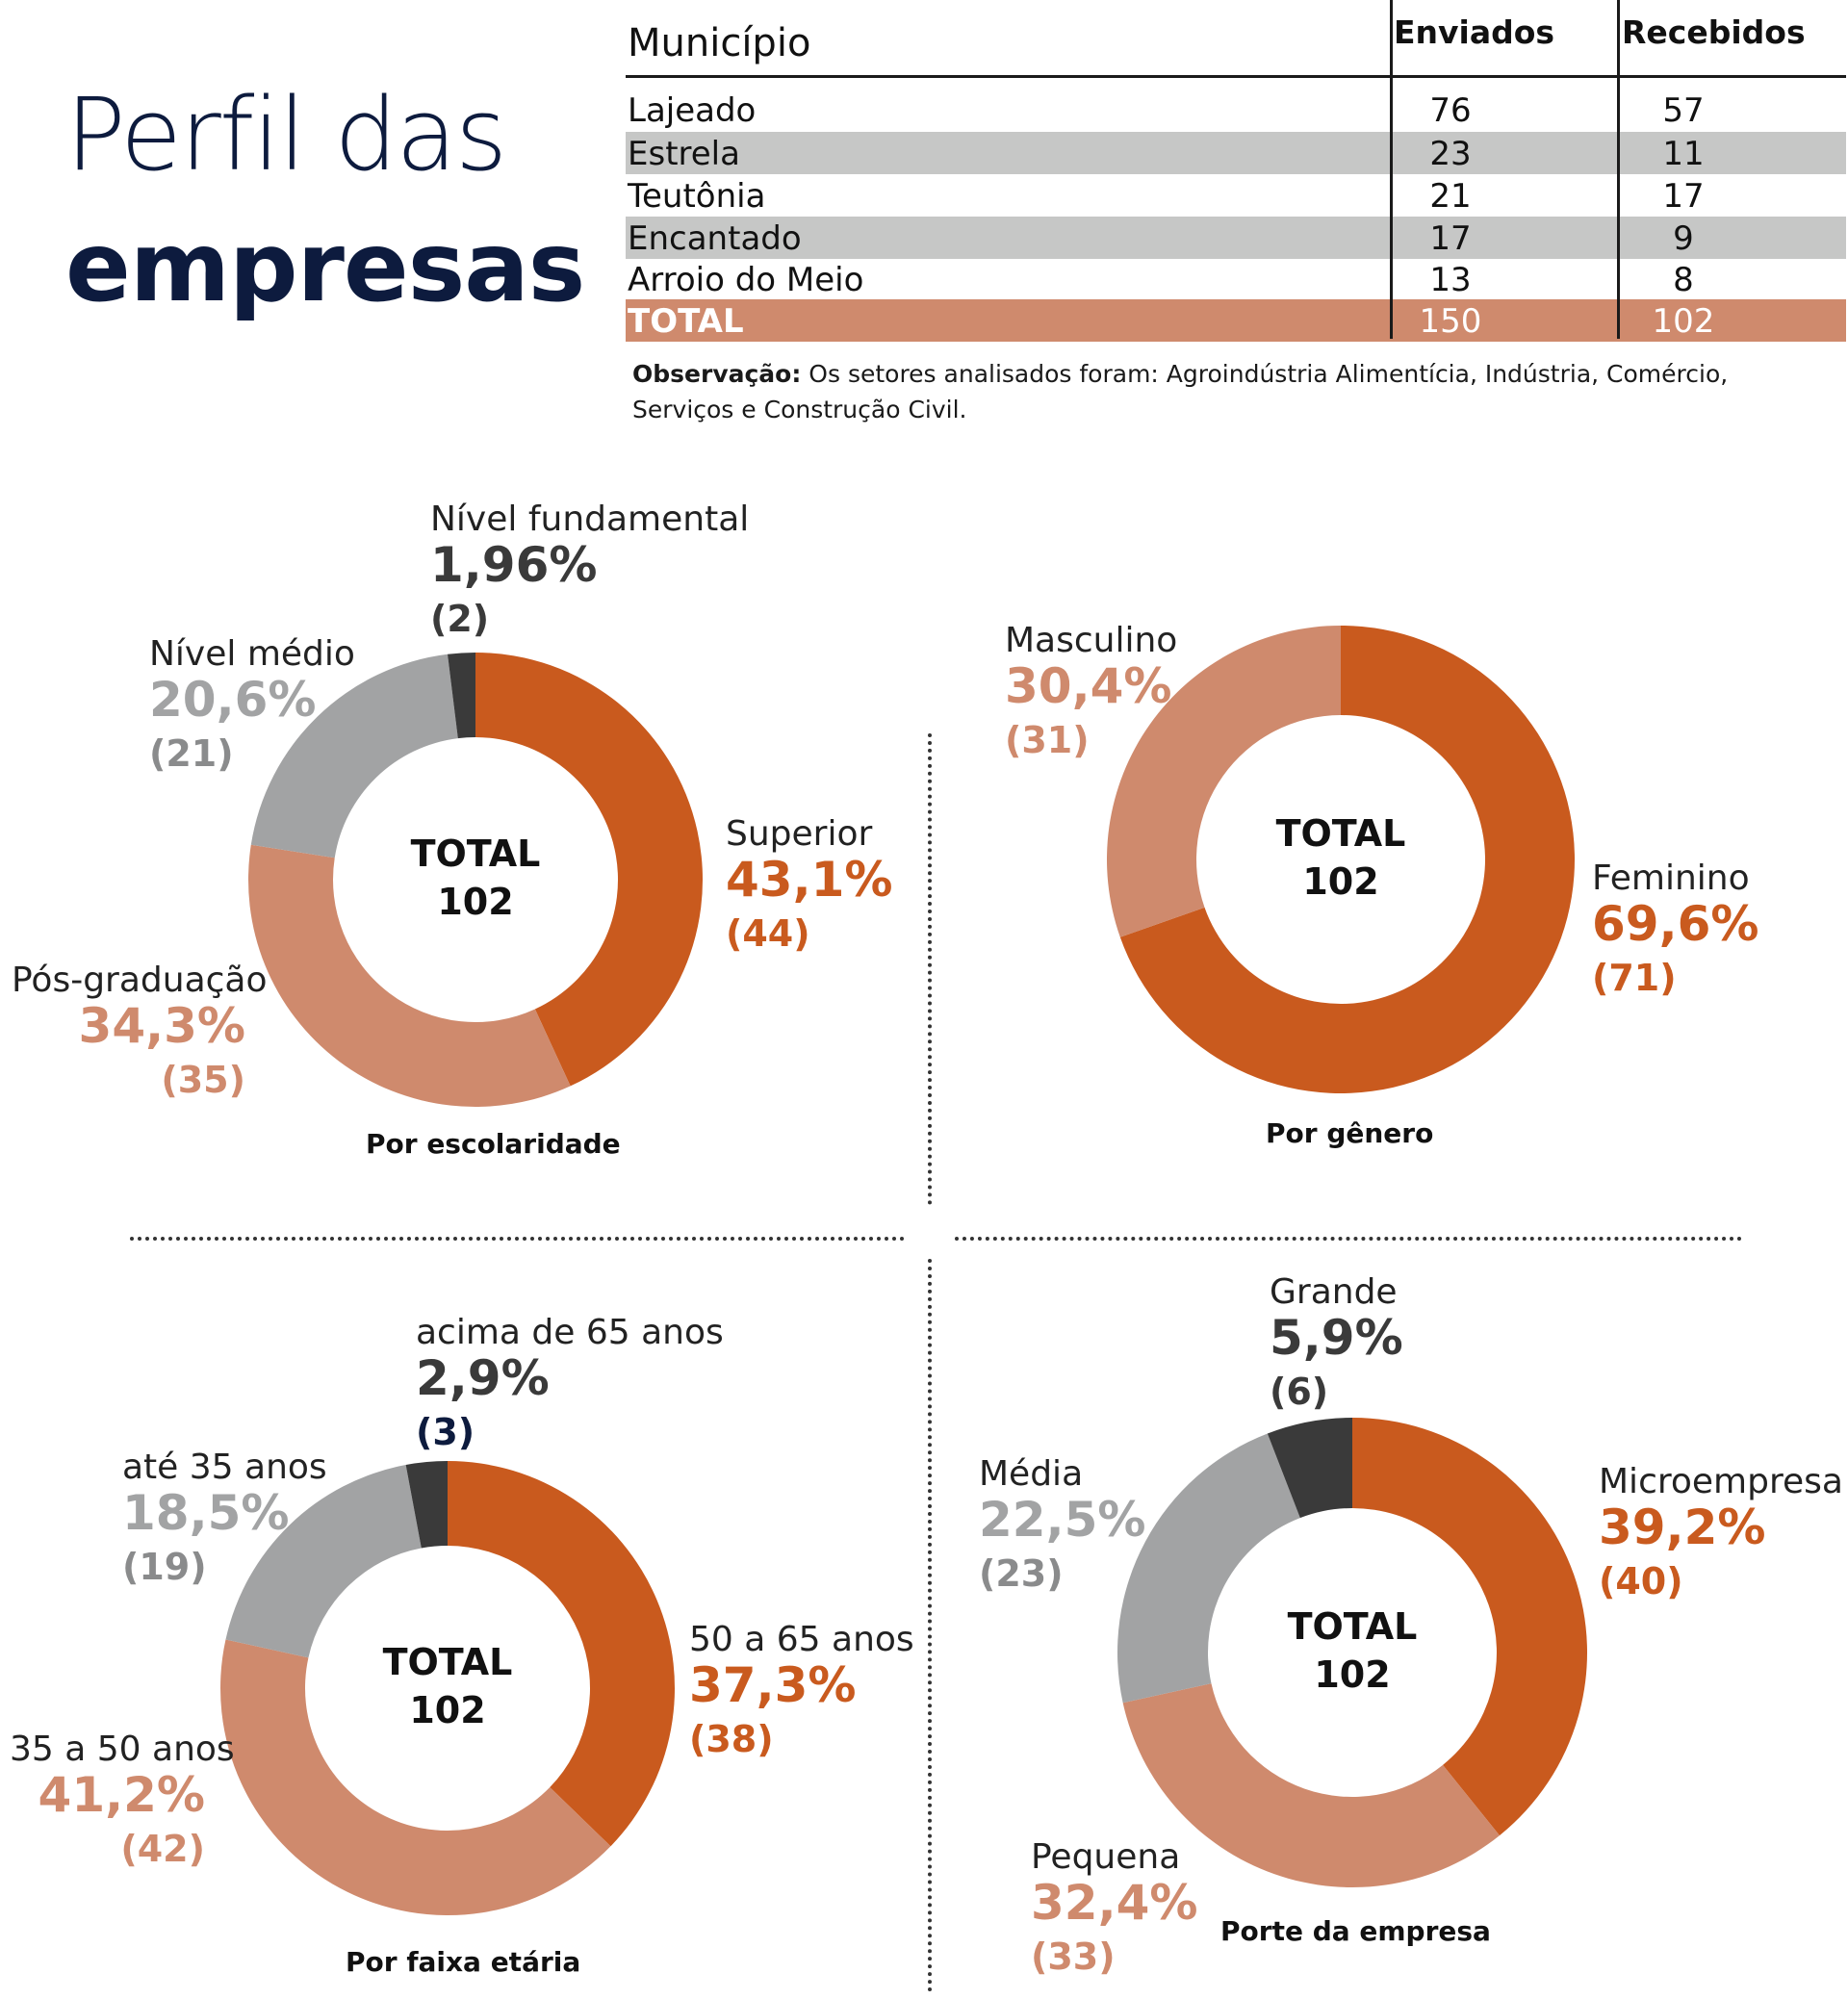 The width and height of the screenshot is (1848, 1999). I want to click on label-35-a-50: 35 a 50 anos 41,2% (42), so click(122, 1800).